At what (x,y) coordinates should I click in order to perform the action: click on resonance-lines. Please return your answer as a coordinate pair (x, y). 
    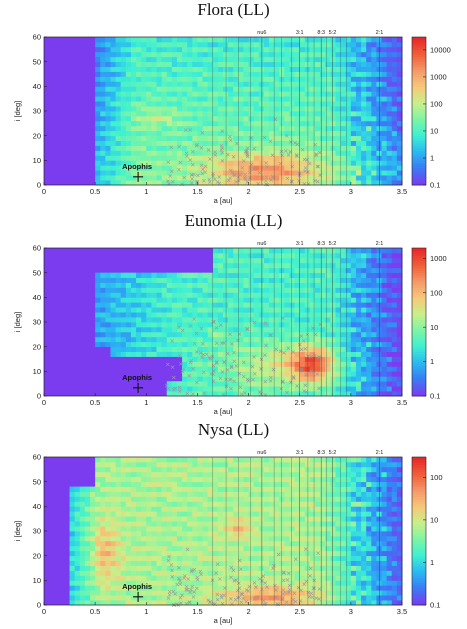
    Looking at the image, I should click on (296, 111).